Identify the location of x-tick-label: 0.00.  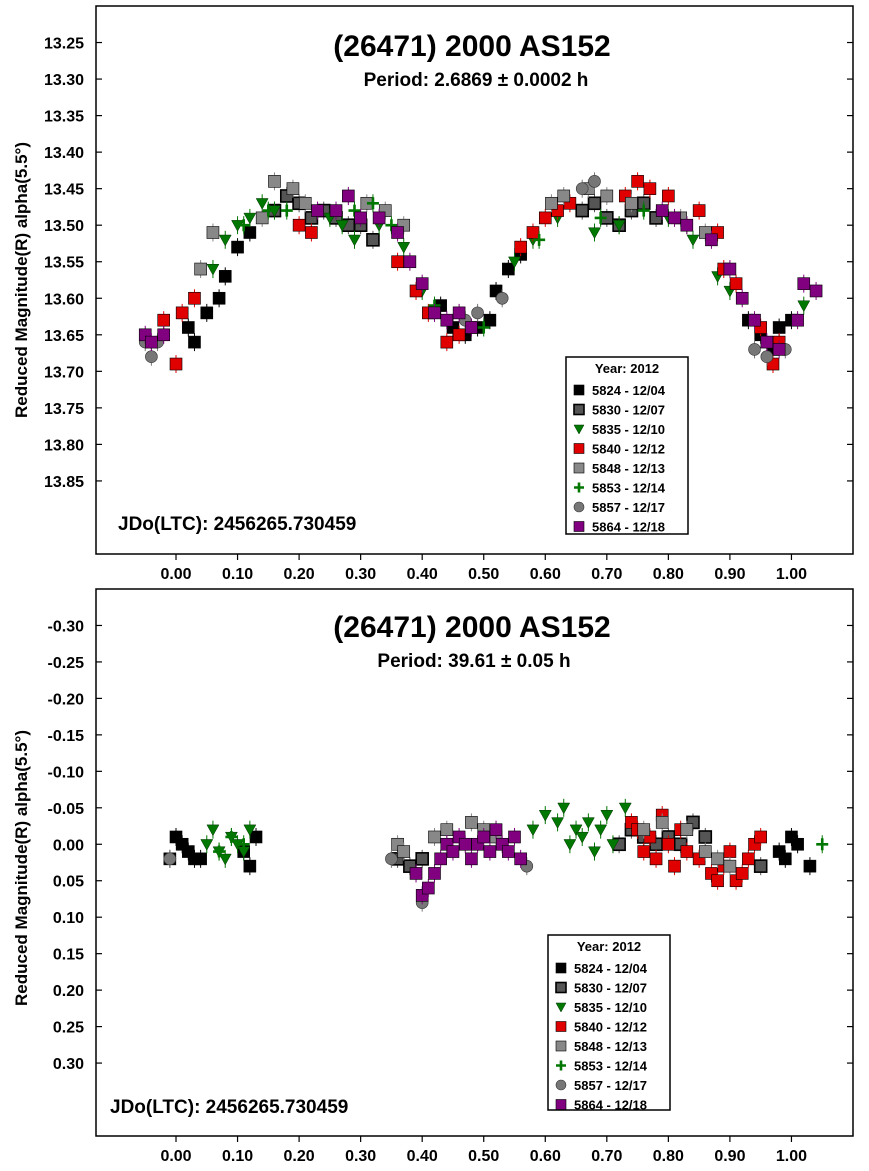
(175, 573).